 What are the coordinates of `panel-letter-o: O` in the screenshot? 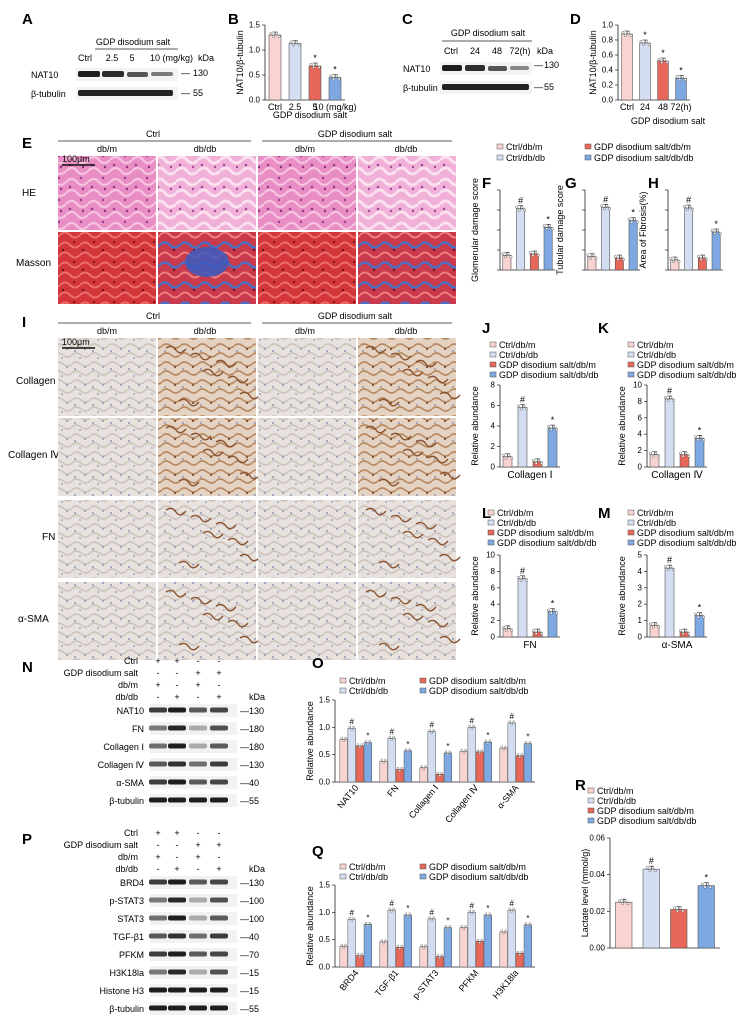 It's located at (318, 663).